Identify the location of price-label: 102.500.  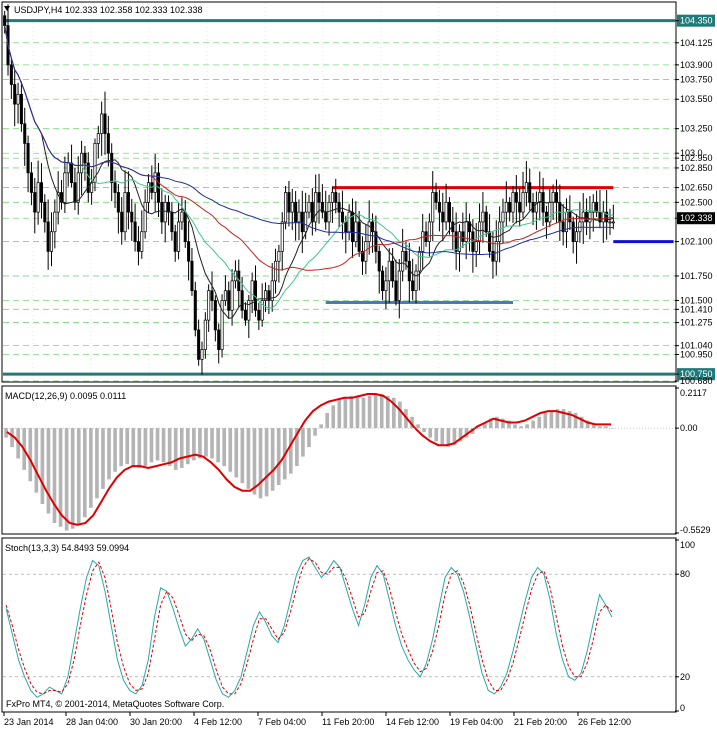
(696, 202).